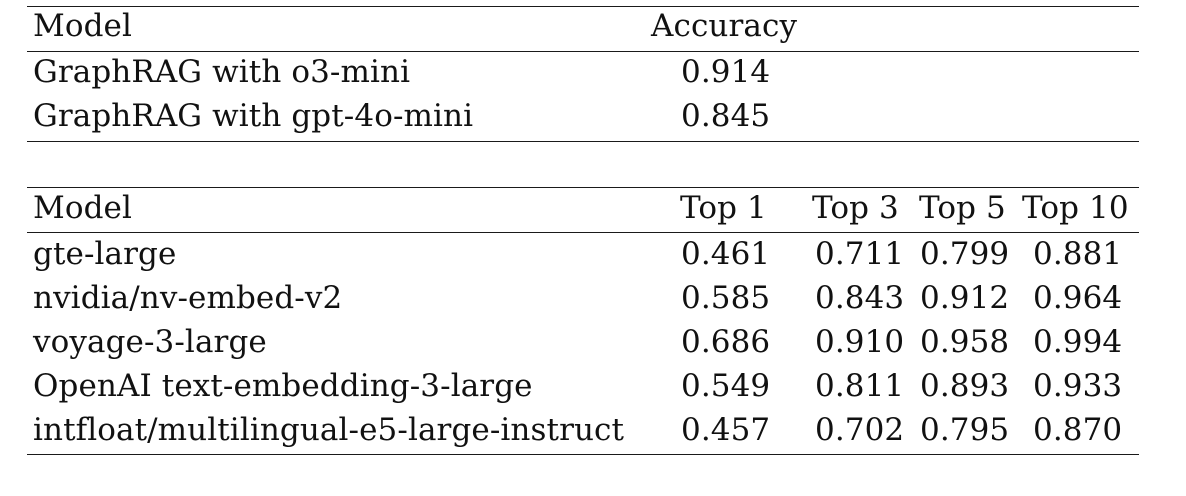  What do you see at coordinates (726, 116) in the screenshot?
I see `accuracy-value: 0.845` at bounding box center [726, 116].